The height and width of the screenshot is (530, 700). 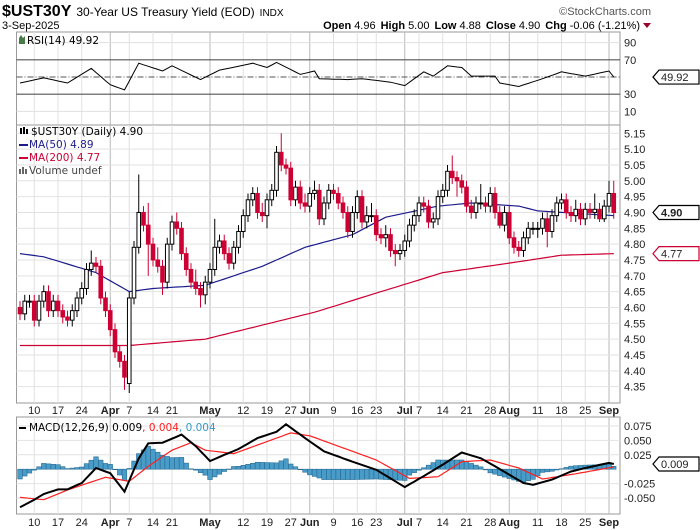 What do you see at coordinates (23, 170) in the screenshot?
I see `volume-icon` at bounding box center [23, 170].